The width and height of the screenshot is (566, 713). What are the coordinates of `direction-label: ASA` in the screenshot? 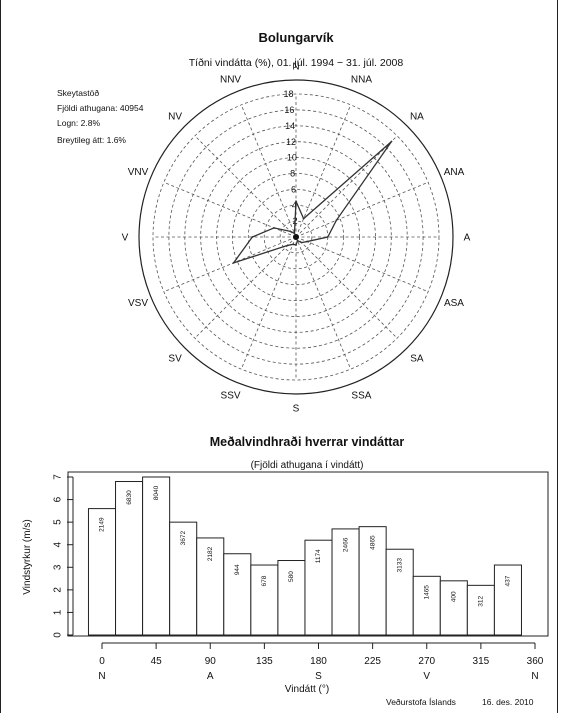 It's located at (454, 303).